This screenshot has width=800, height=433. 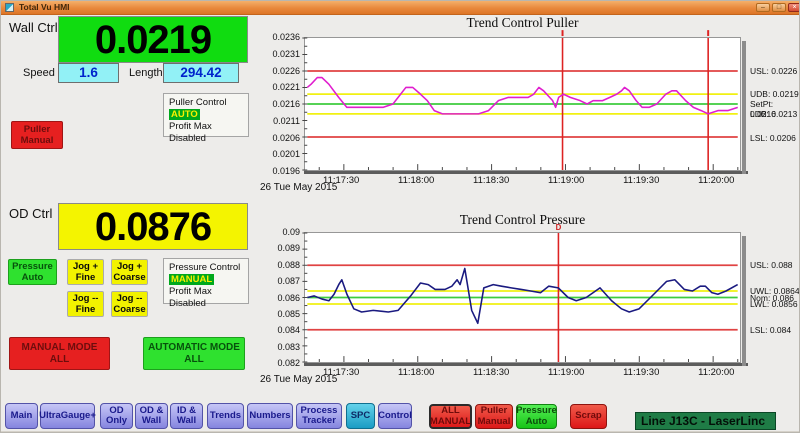 I want to click on y-axis-label: 0.0236, so click(x=286, y=37).